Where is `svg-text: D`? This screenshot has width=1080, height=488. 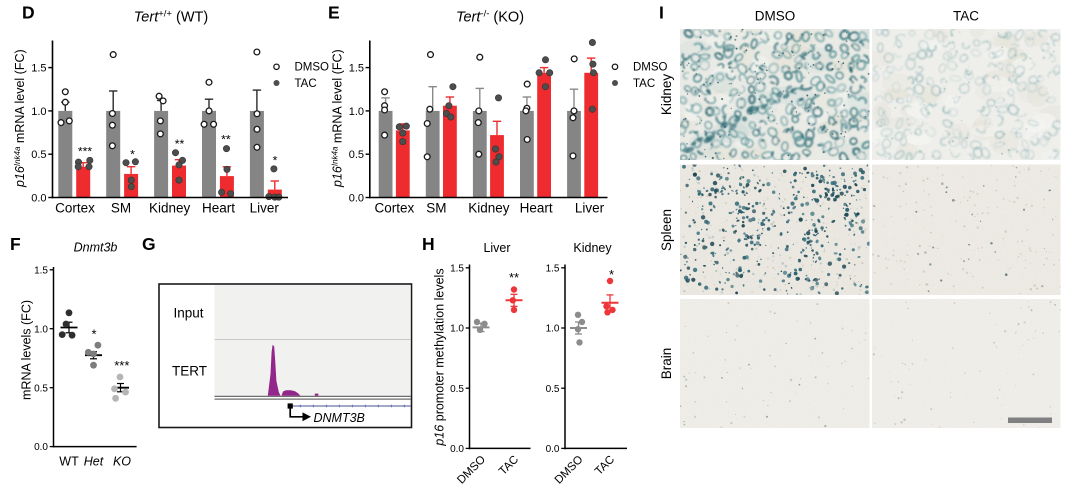
svg-text: D is located at coordinates (28, 13).